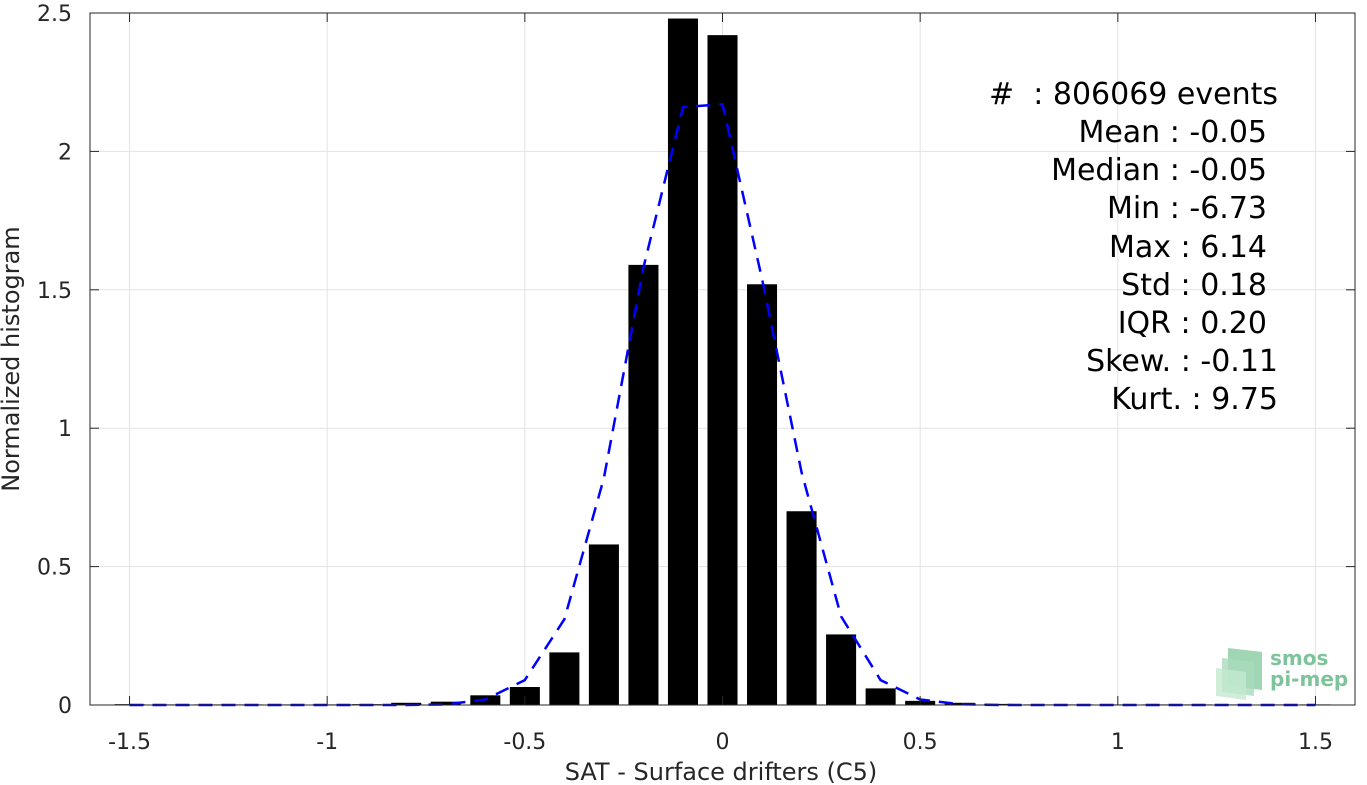  I want to click on stat-iqr: IQR : 0.20, so click(1192, 323).